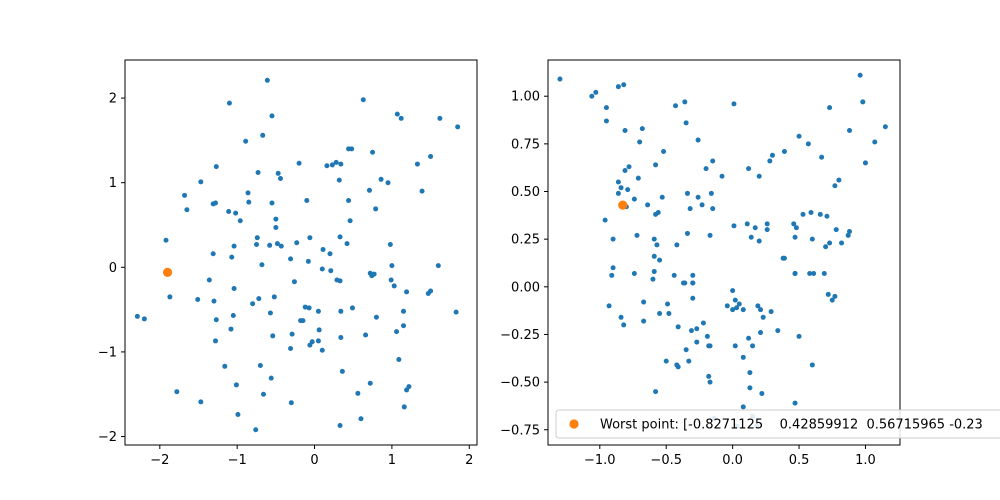 The height and width of the screenshot is (500, 1000). What do you see at coordinates (574, 424) in the screenshot?
I see `legend-marker-worst-point` at bounding box center [574, 424].